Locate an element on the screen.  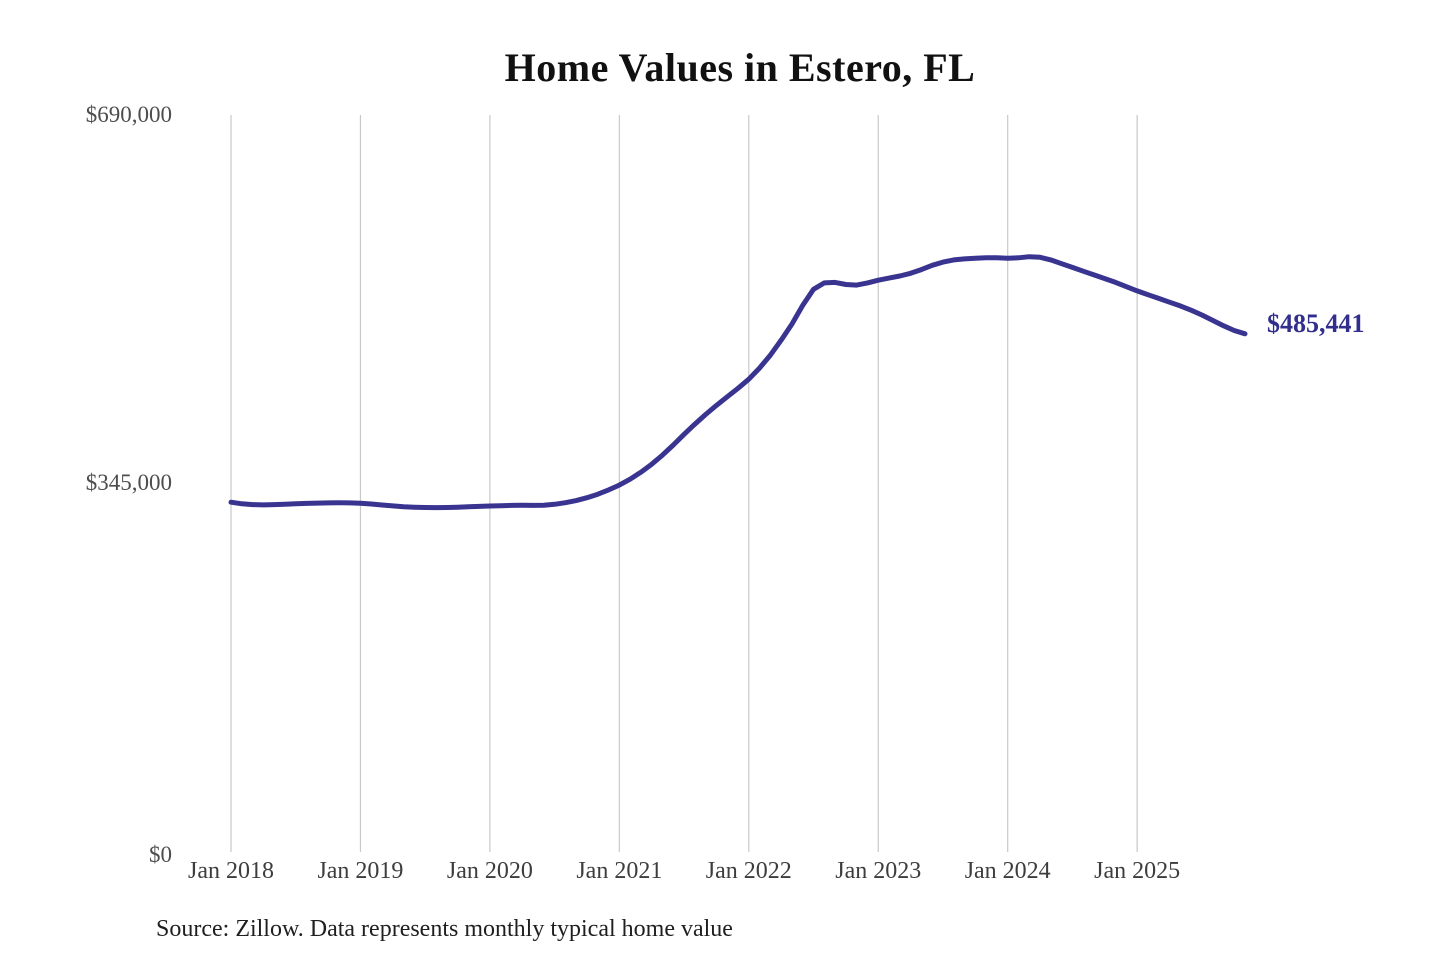
x-axis-label-jan-2025: Jan 2025 is located at coordinates (1137, 871).